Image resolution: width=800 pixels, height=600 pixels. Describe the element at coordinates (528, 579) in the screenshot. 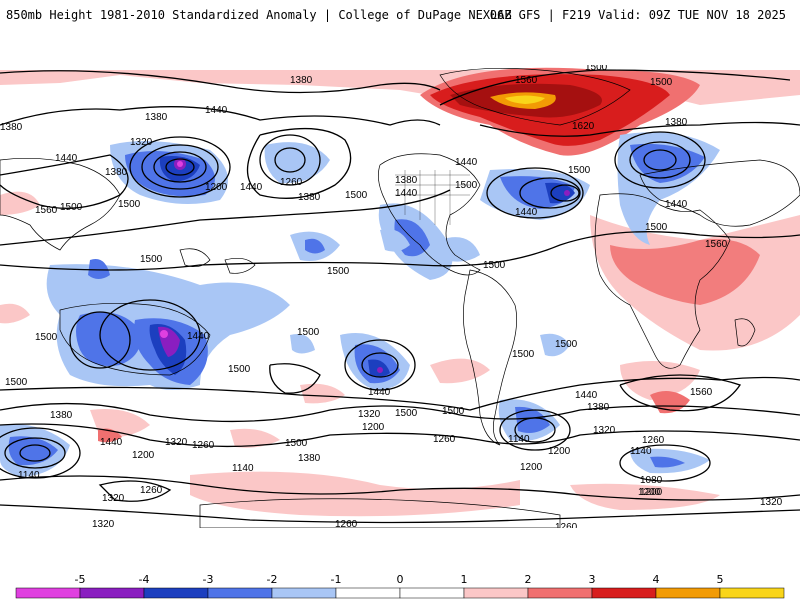

I see `colorbar-tick-label: 2` at that location.